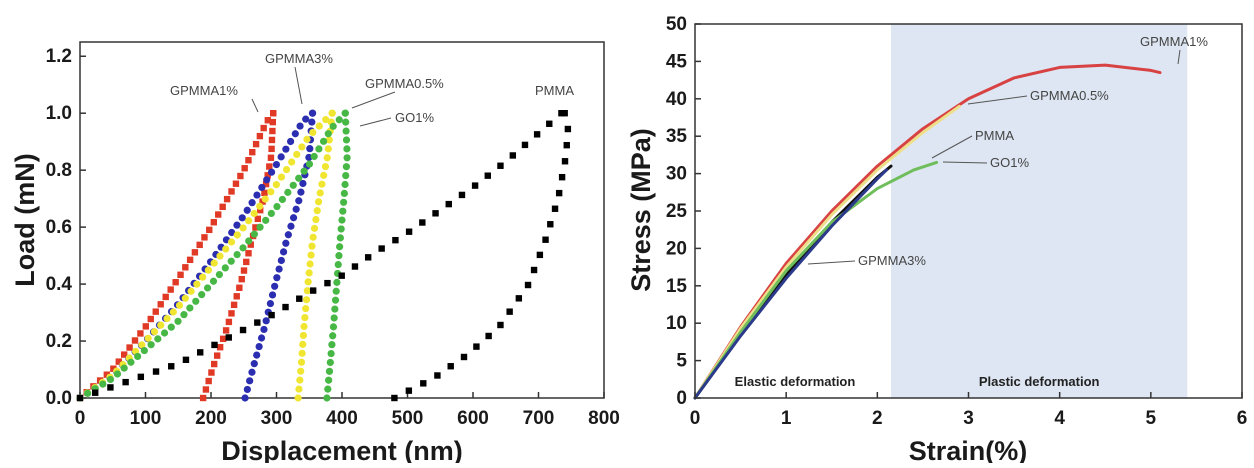 This screenshot has height=468, width=1254. Describe the element at coordinates (1174, 41) in the screenshot. I see `right-annotation: GPMMA1%` at that location.